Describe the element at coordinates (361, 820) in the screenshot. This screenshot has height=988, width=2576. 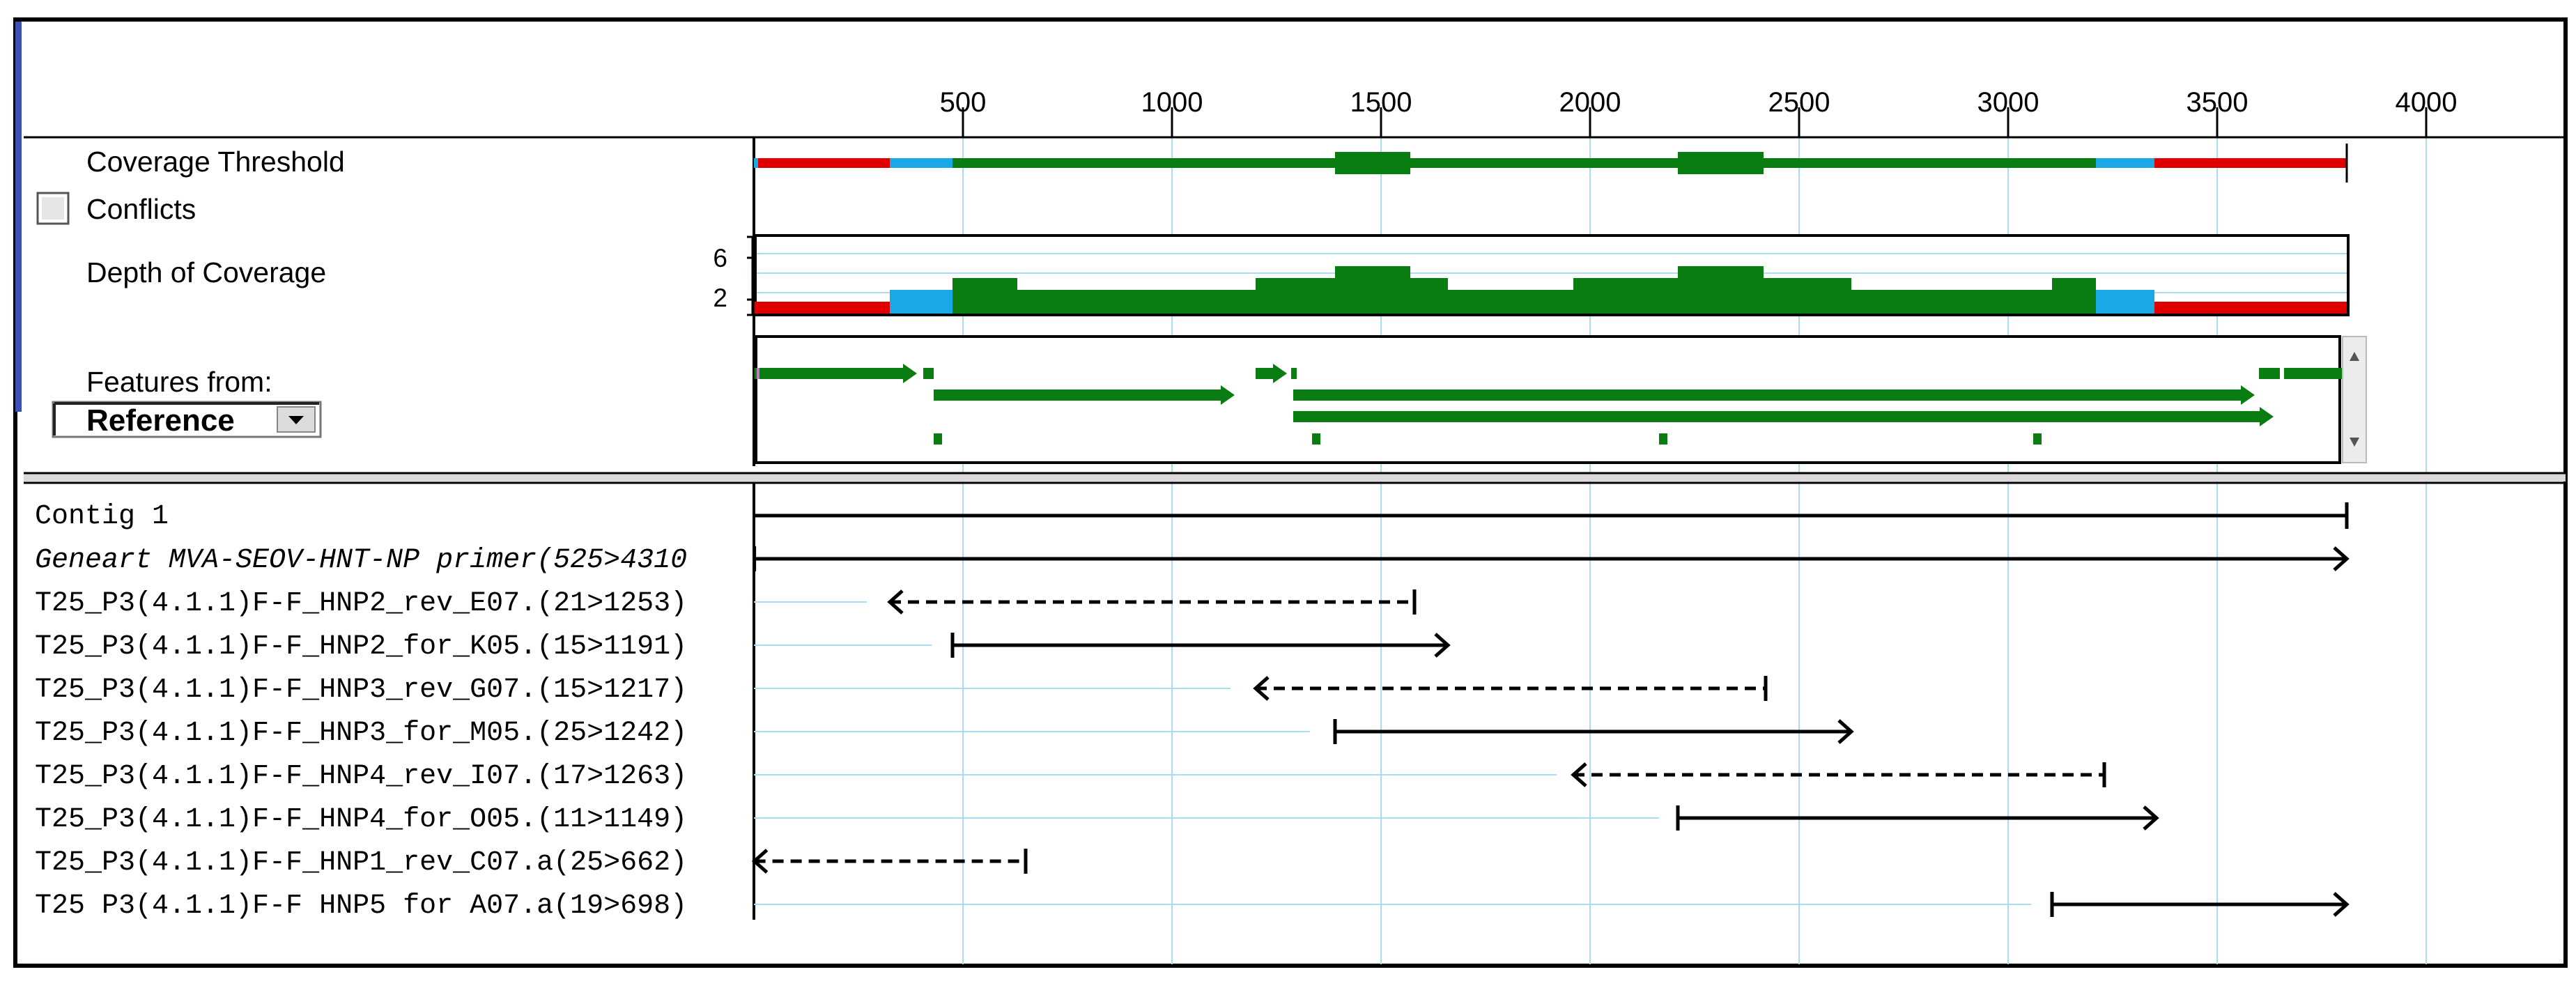
I see `read-name: T25_P3(4.1.1)F-F_HNP4_for_O05.(11>1149)` at that location.